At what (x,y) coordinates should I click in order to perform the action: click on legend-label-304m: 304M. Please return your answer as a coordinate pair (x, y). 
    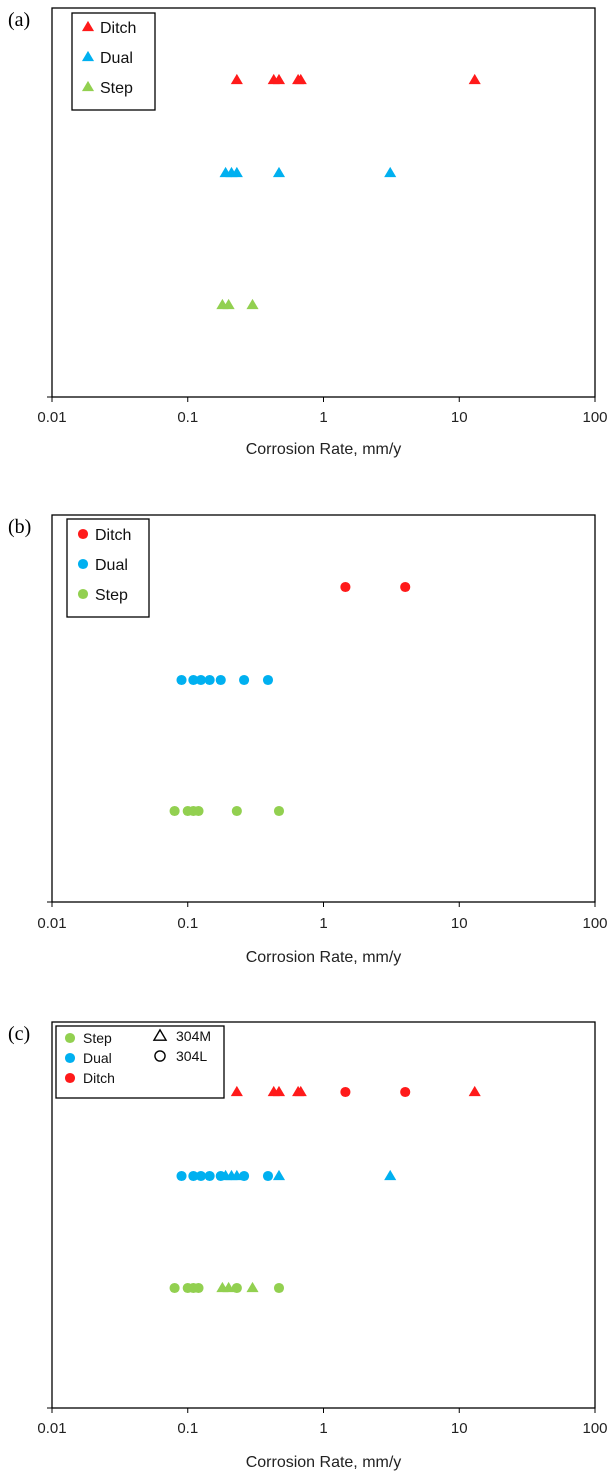
    Looking at the image, I should click on (193, 1036).